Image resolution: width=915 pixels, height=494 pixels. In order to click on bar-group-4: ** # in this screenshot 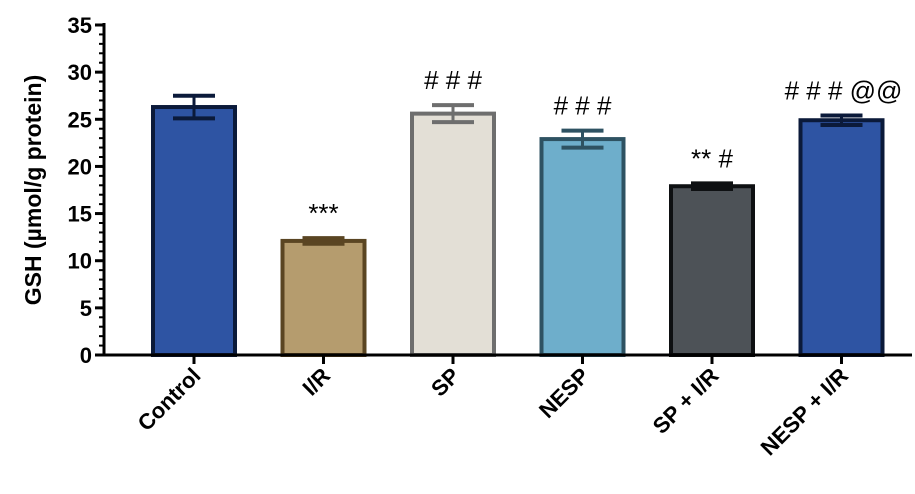, I will do `click(712, 250)`.